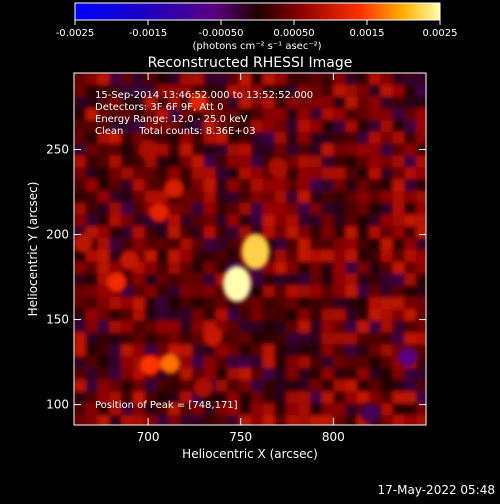 The height and width of the screenshot is (504, 500). I want to click on y-axis-label: Heliocentric Y (arcsec), so click(33, 249).